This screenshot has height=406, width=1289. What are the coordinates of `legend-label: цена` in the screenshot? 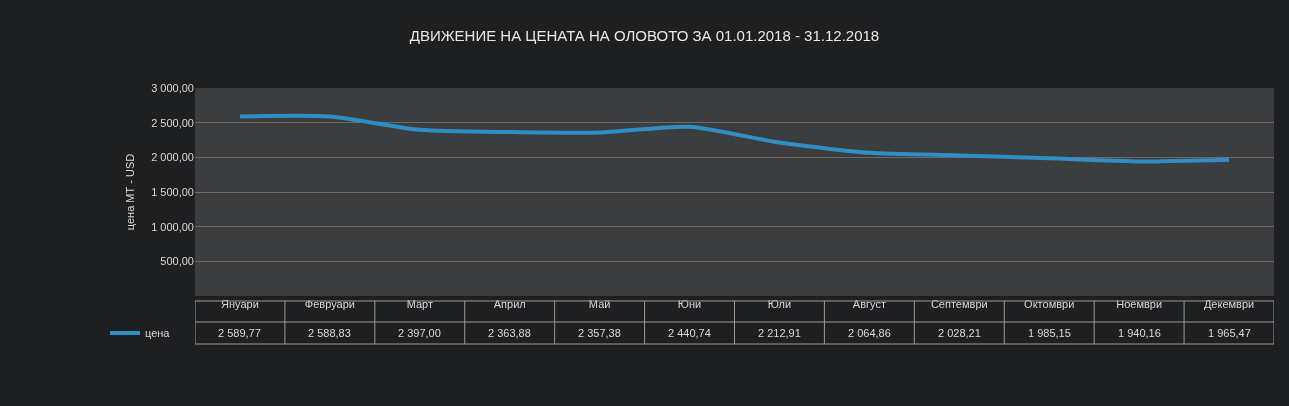 It's located at (158, 333).